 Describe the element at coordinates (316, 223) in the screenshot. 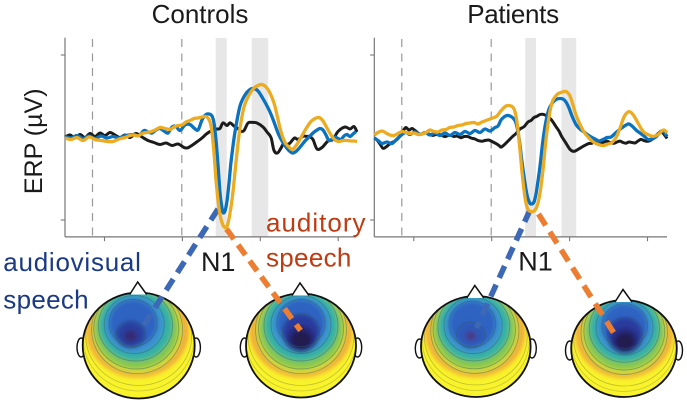

I see `svg-text: auditory` at that location.